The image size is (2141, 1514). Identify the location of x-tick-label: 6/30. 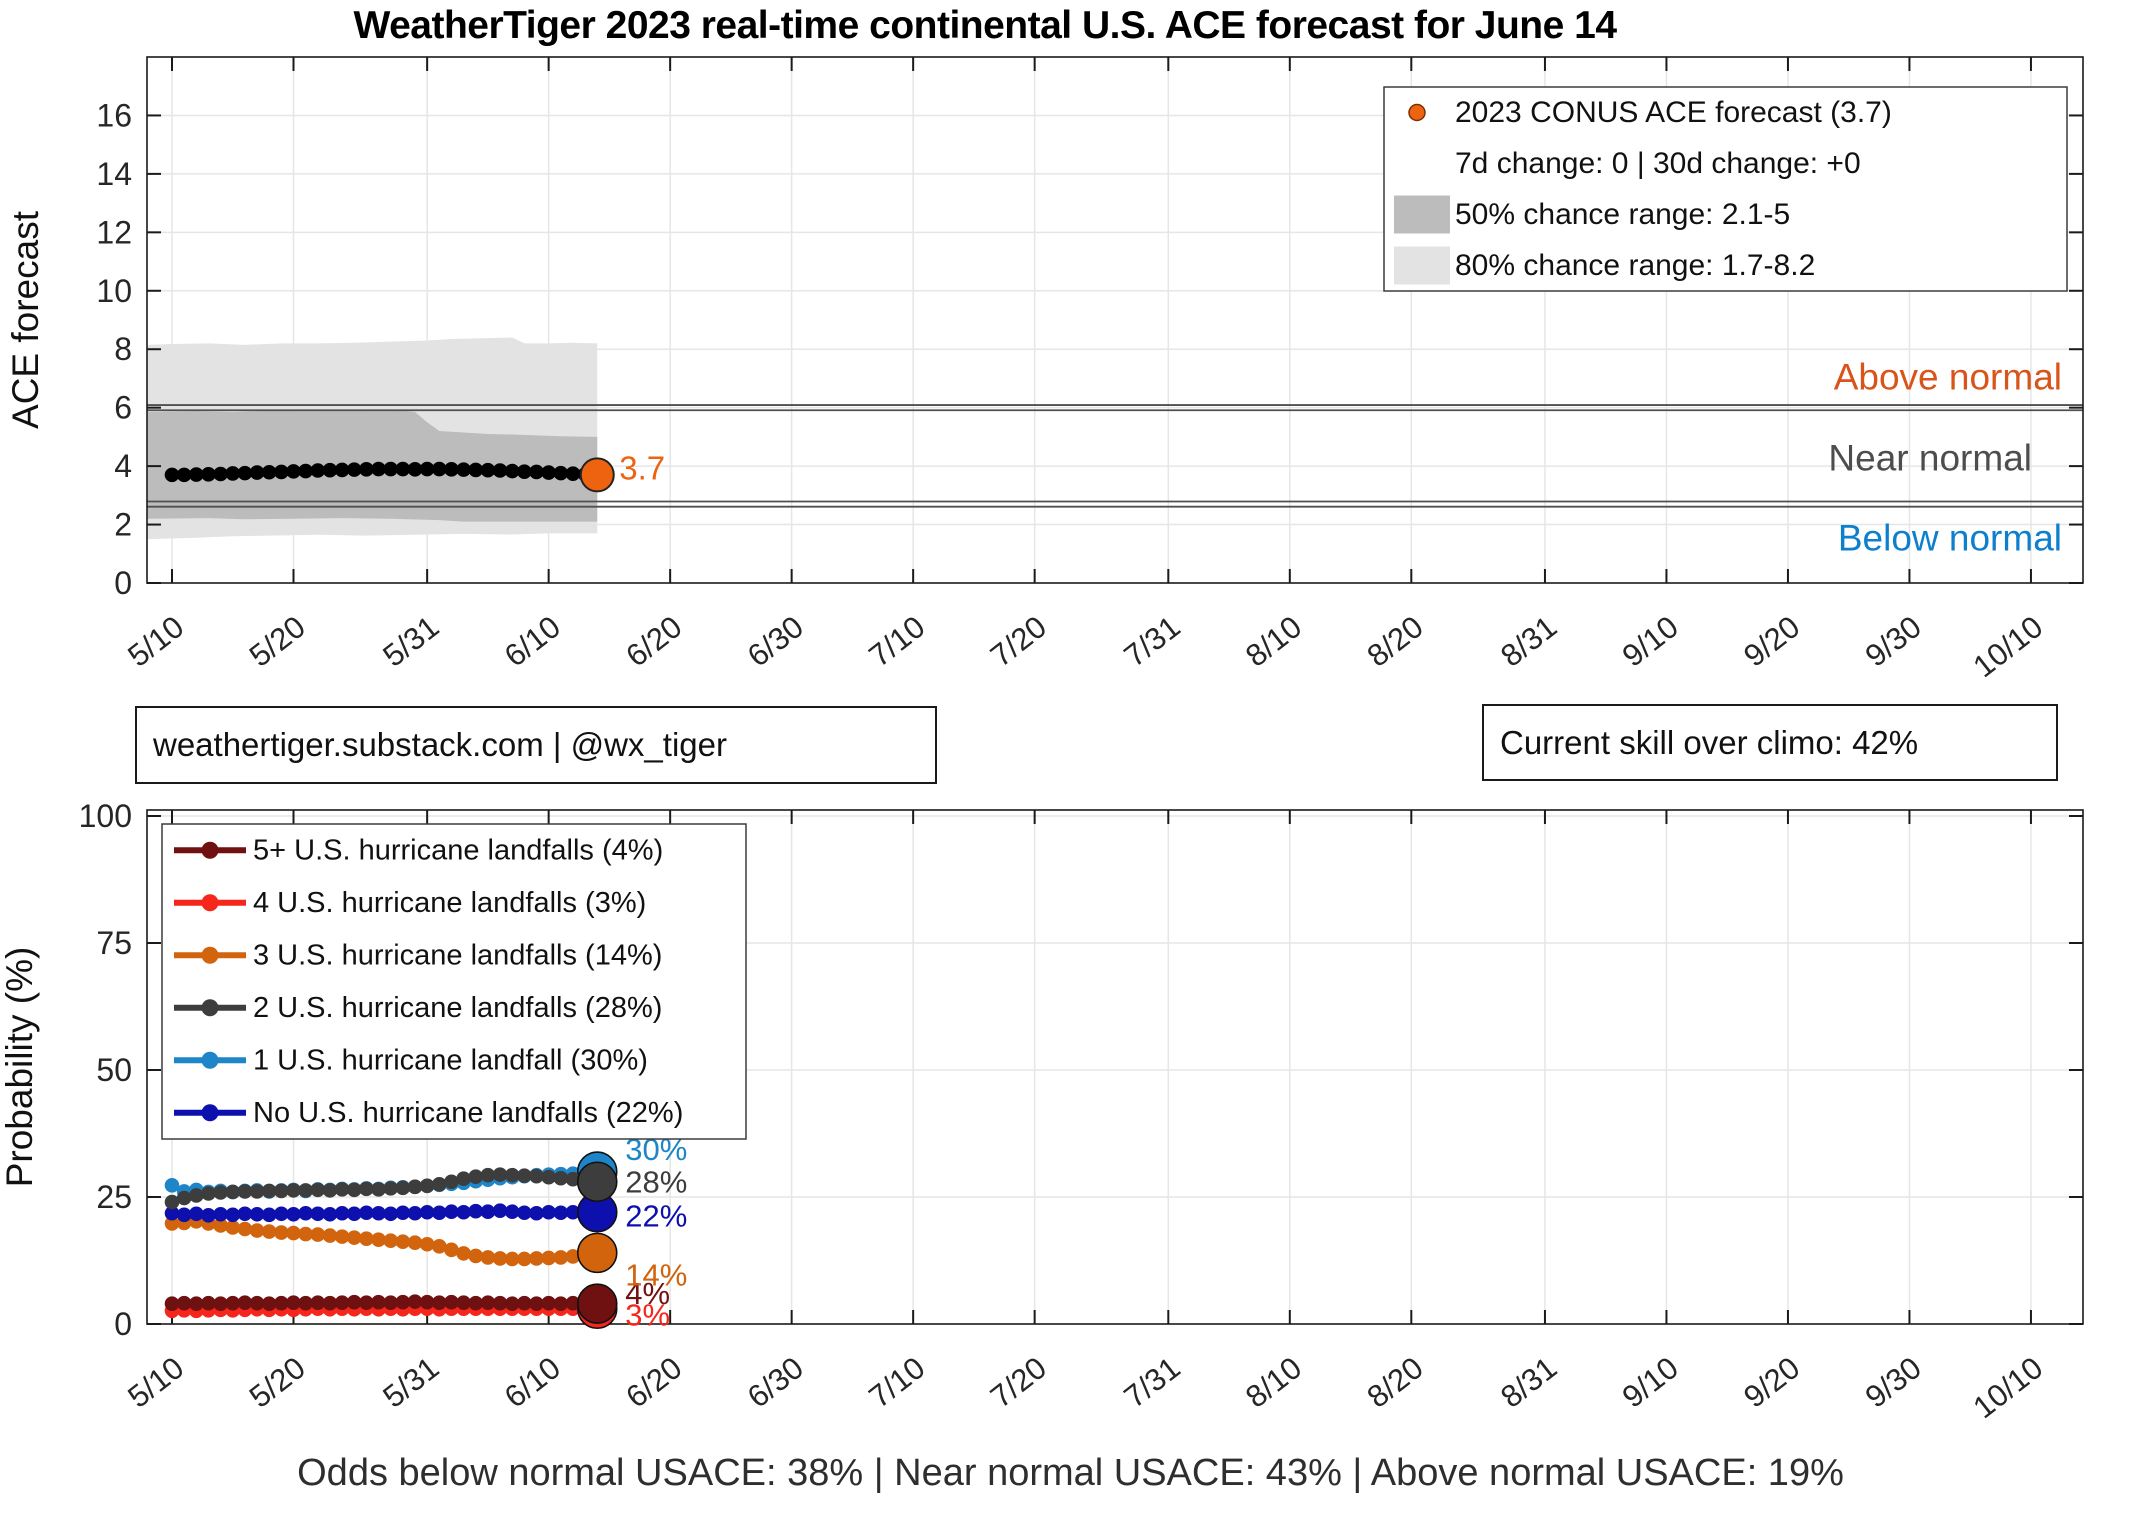
(775, 641).